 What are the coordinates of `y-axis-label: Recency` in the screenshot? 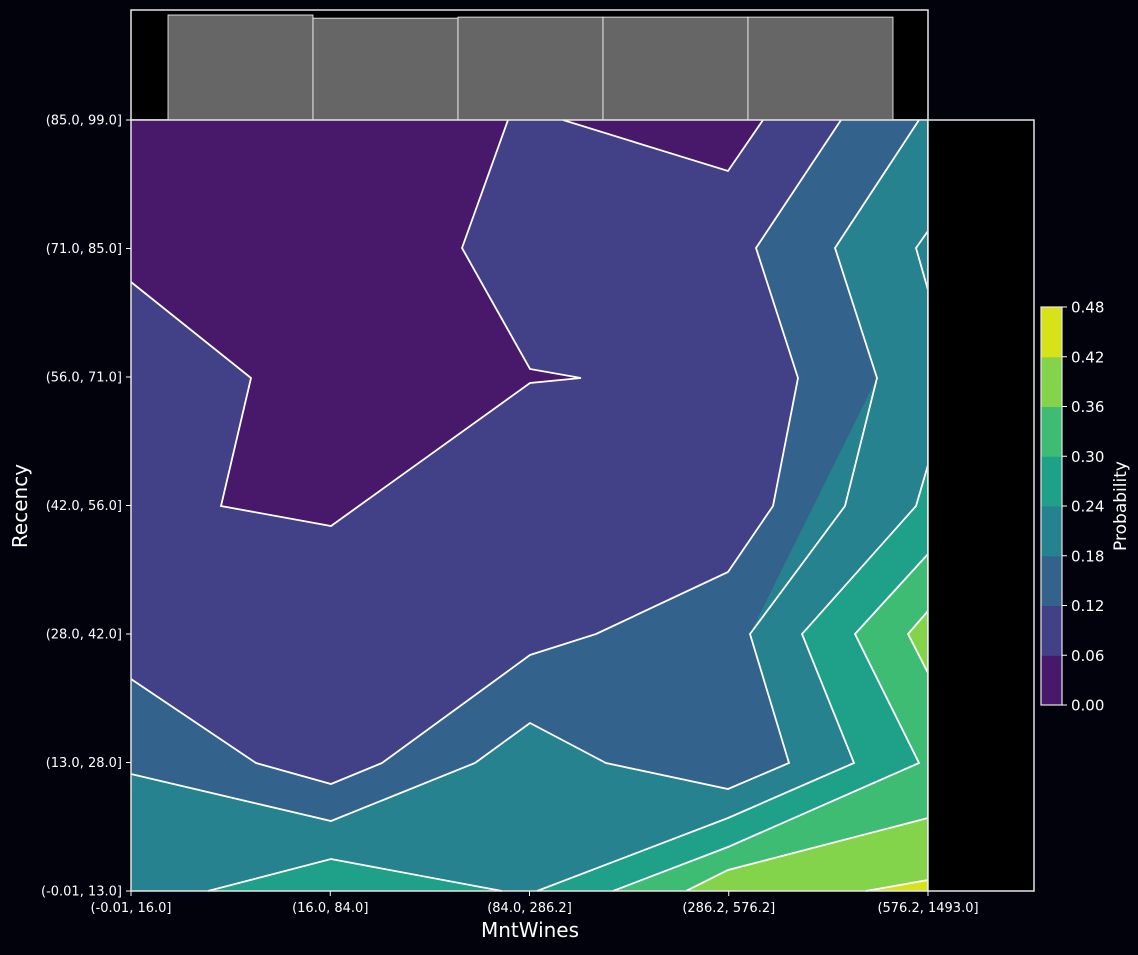 It's located at (20, 506).